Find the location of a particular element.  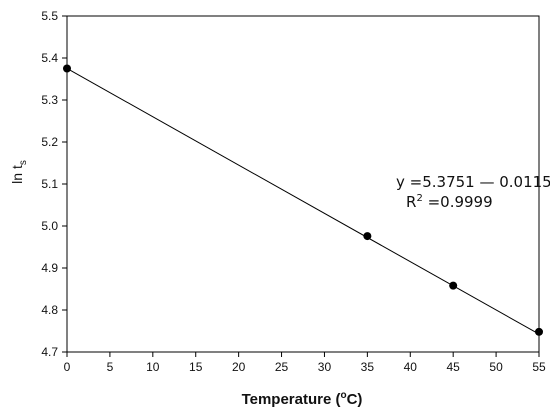

x-tick-label: 0 is located at coordinates (67, 367).